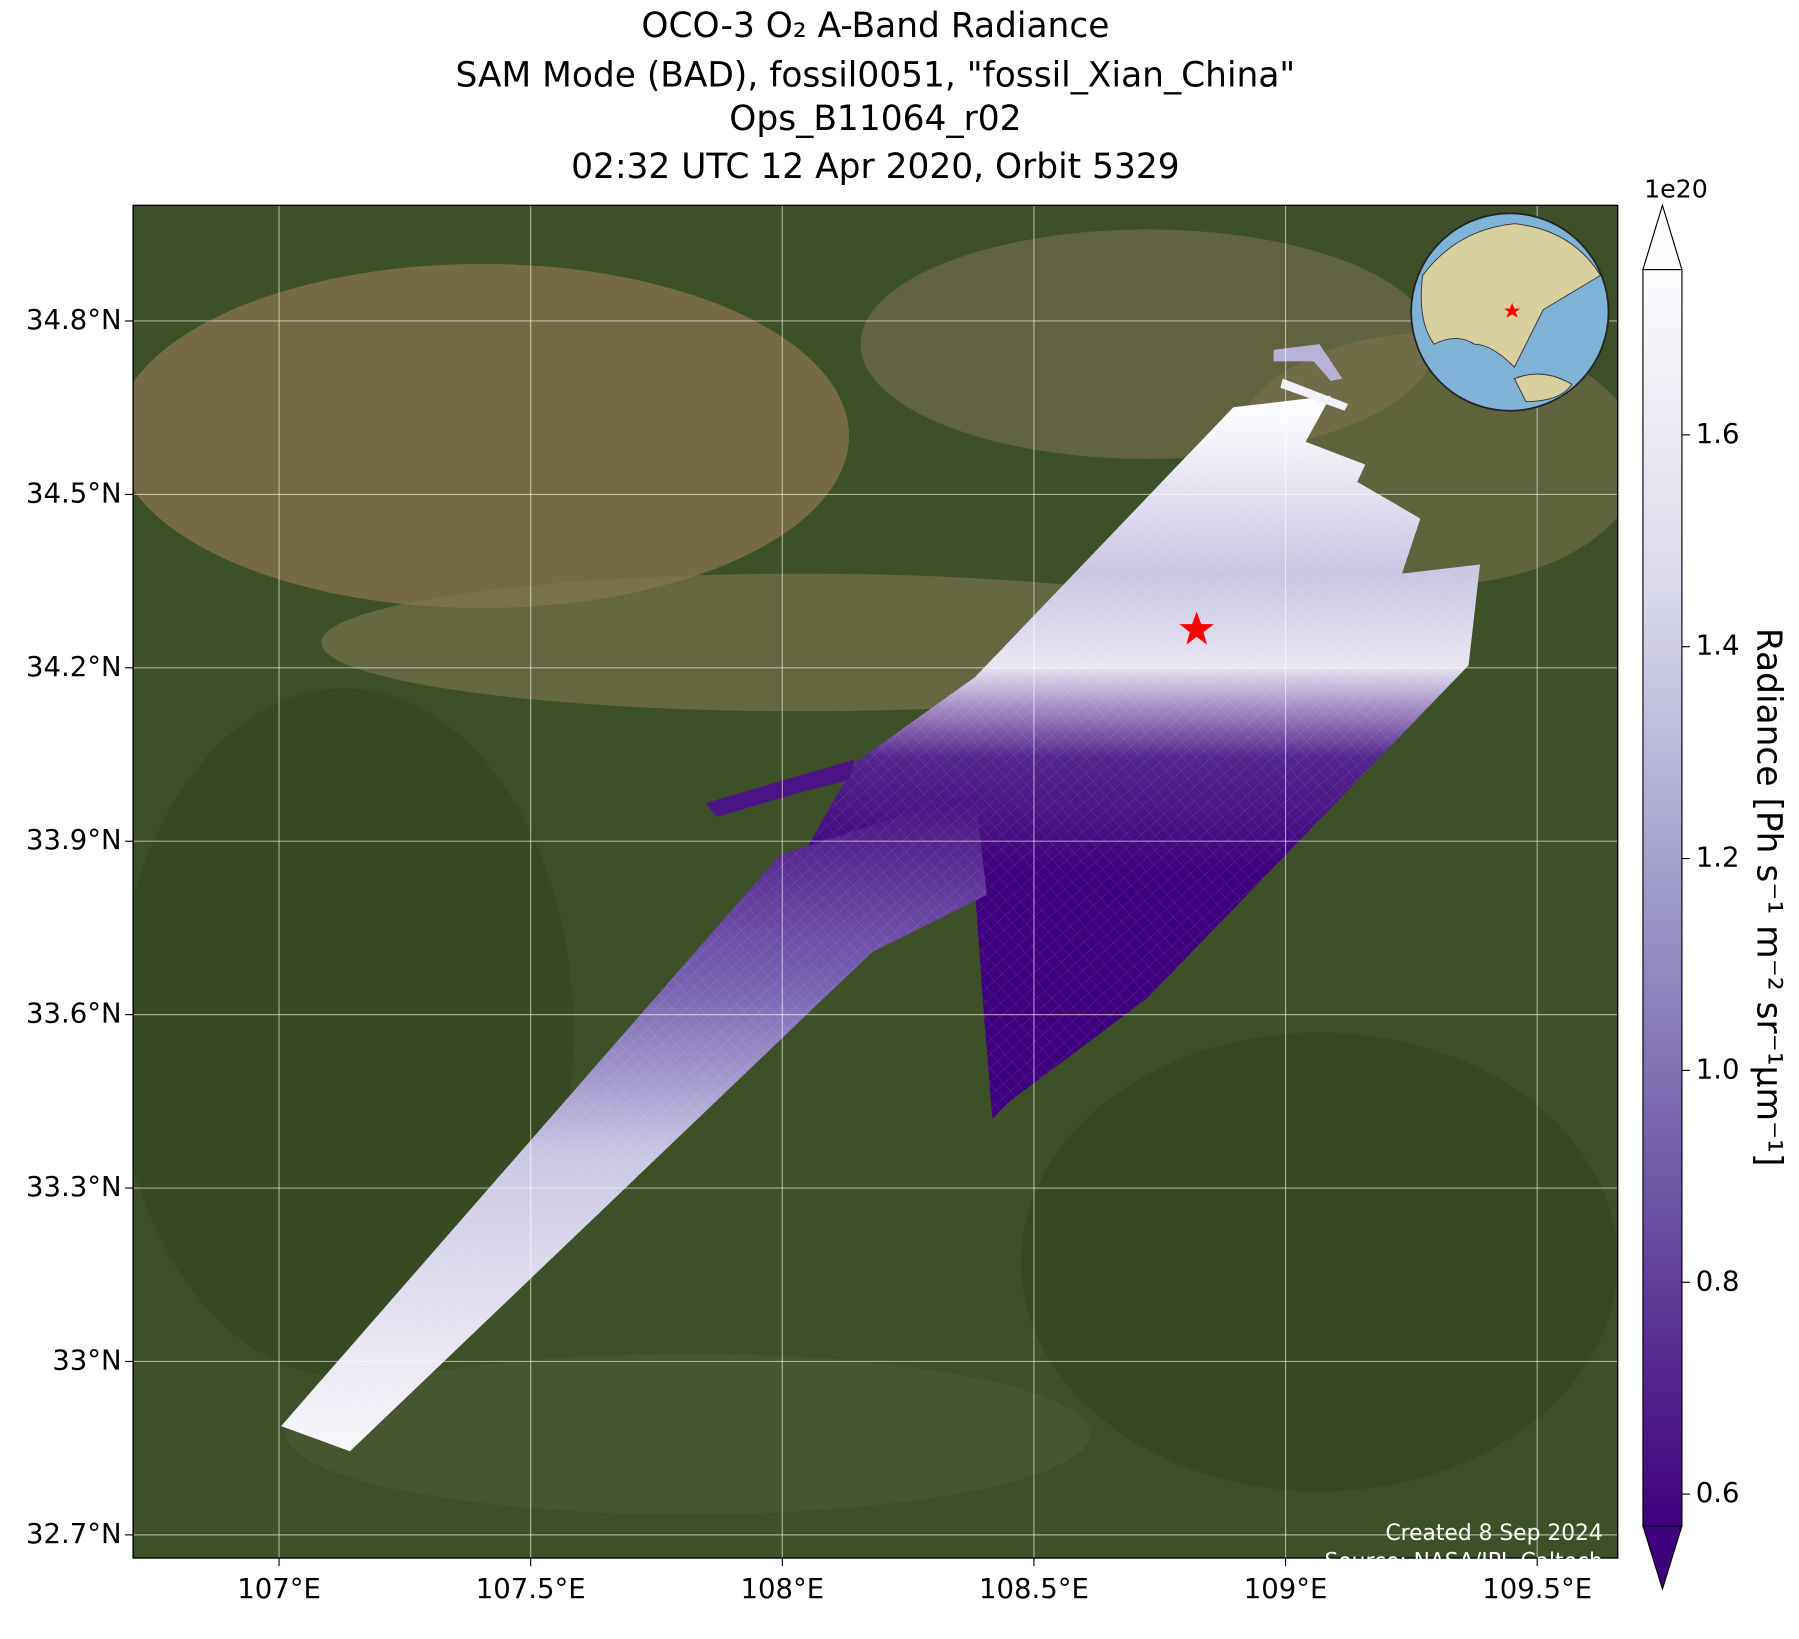  What do you see at coordinates (1662, 898) in the screenshot?
I see `colorbar-body` at bounding box center [1662, 898].